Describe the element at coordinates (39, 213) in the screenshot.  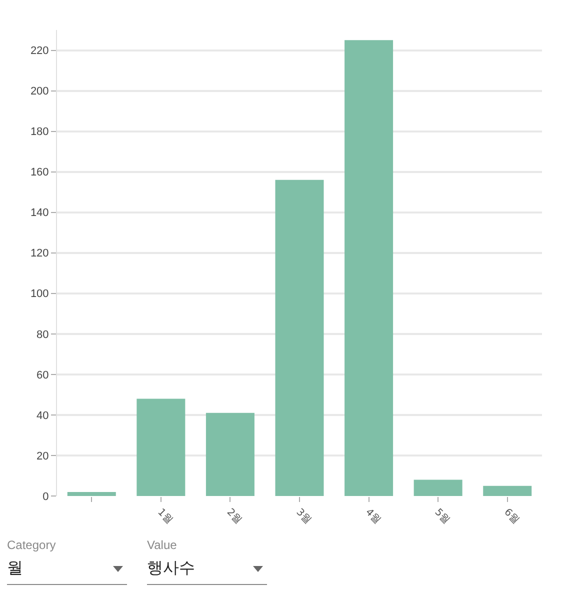
I see `y-tick-label: 140` at that location.